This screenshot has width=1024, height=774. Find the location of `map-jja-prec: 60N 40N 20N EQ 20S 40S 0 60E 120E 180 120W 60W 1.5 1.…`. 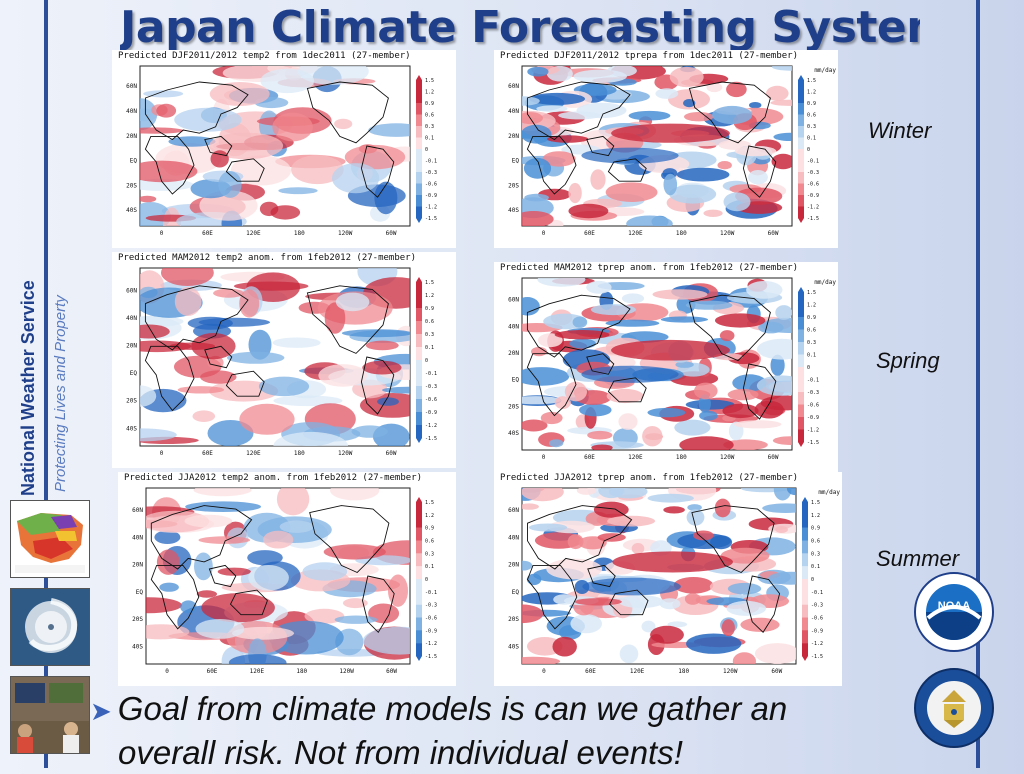

map-jja-prec: 60N 40N 20N EQ 20S 40S 0 60E 120E 180 120W 60W 1.5 1.… is located at coordinates (674, 581).